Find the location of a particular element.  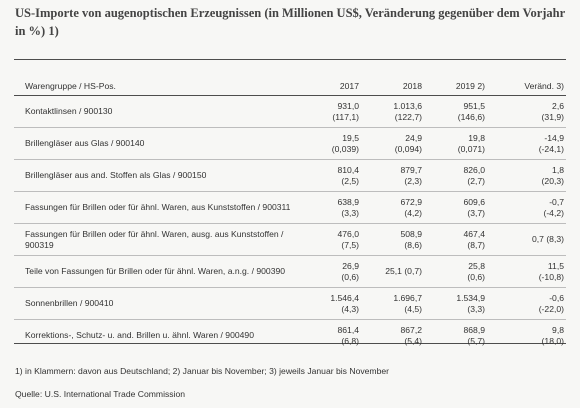

value-2019-total: 951,5 is located at coordinates (474, 105).